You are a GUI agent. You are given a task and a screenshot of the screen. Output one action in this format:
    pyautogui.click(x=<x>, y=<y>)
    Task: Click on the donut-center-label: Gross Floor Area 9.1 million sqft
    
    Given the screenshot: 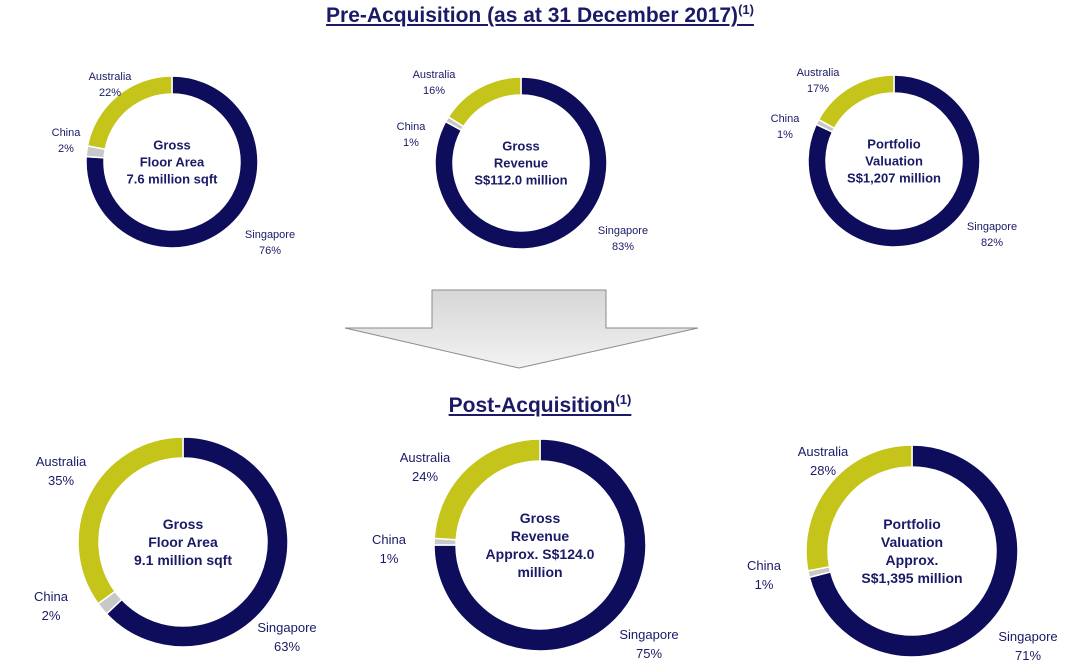 What is the action you would take?
    pyautogui.click(x=183, y=542)
    